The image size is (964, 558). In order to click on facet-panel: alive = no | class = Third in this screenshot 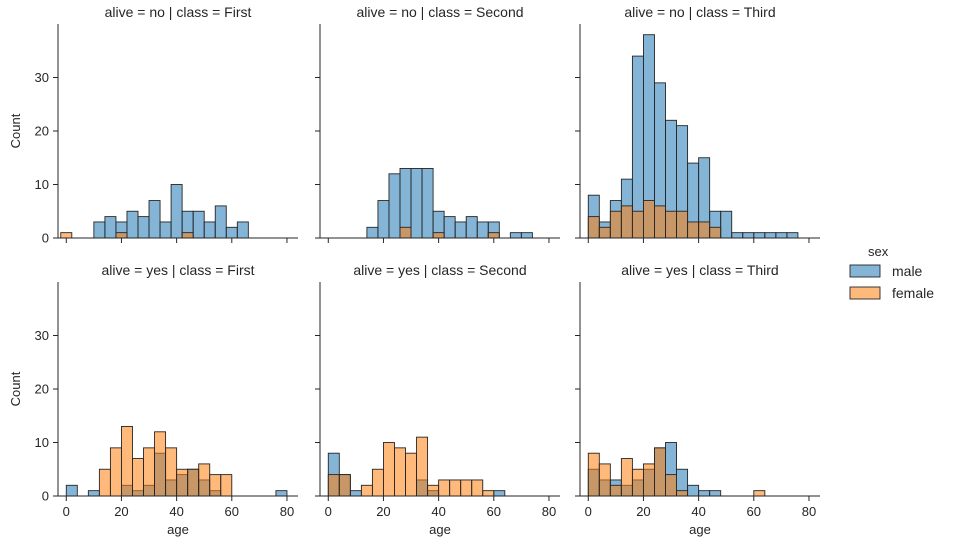, I will do `click(697, 123)`.